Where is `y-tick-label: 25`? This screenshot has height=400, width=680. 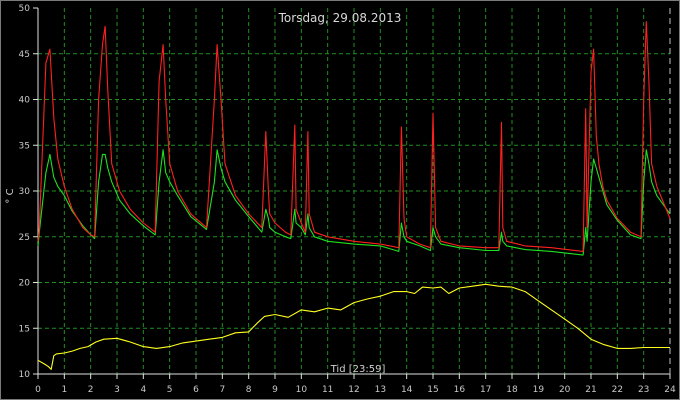
y-tick-label: 25 is located at coordinates (24, 238).